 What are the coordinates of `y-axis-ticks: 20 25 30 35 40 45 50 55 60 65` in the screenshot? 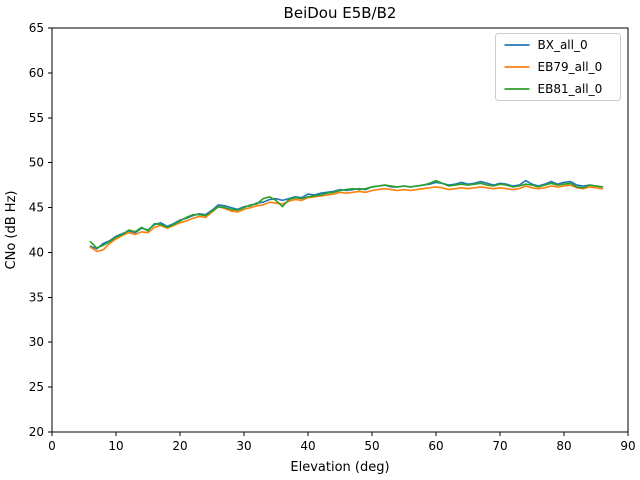 It's located at (40, 230).